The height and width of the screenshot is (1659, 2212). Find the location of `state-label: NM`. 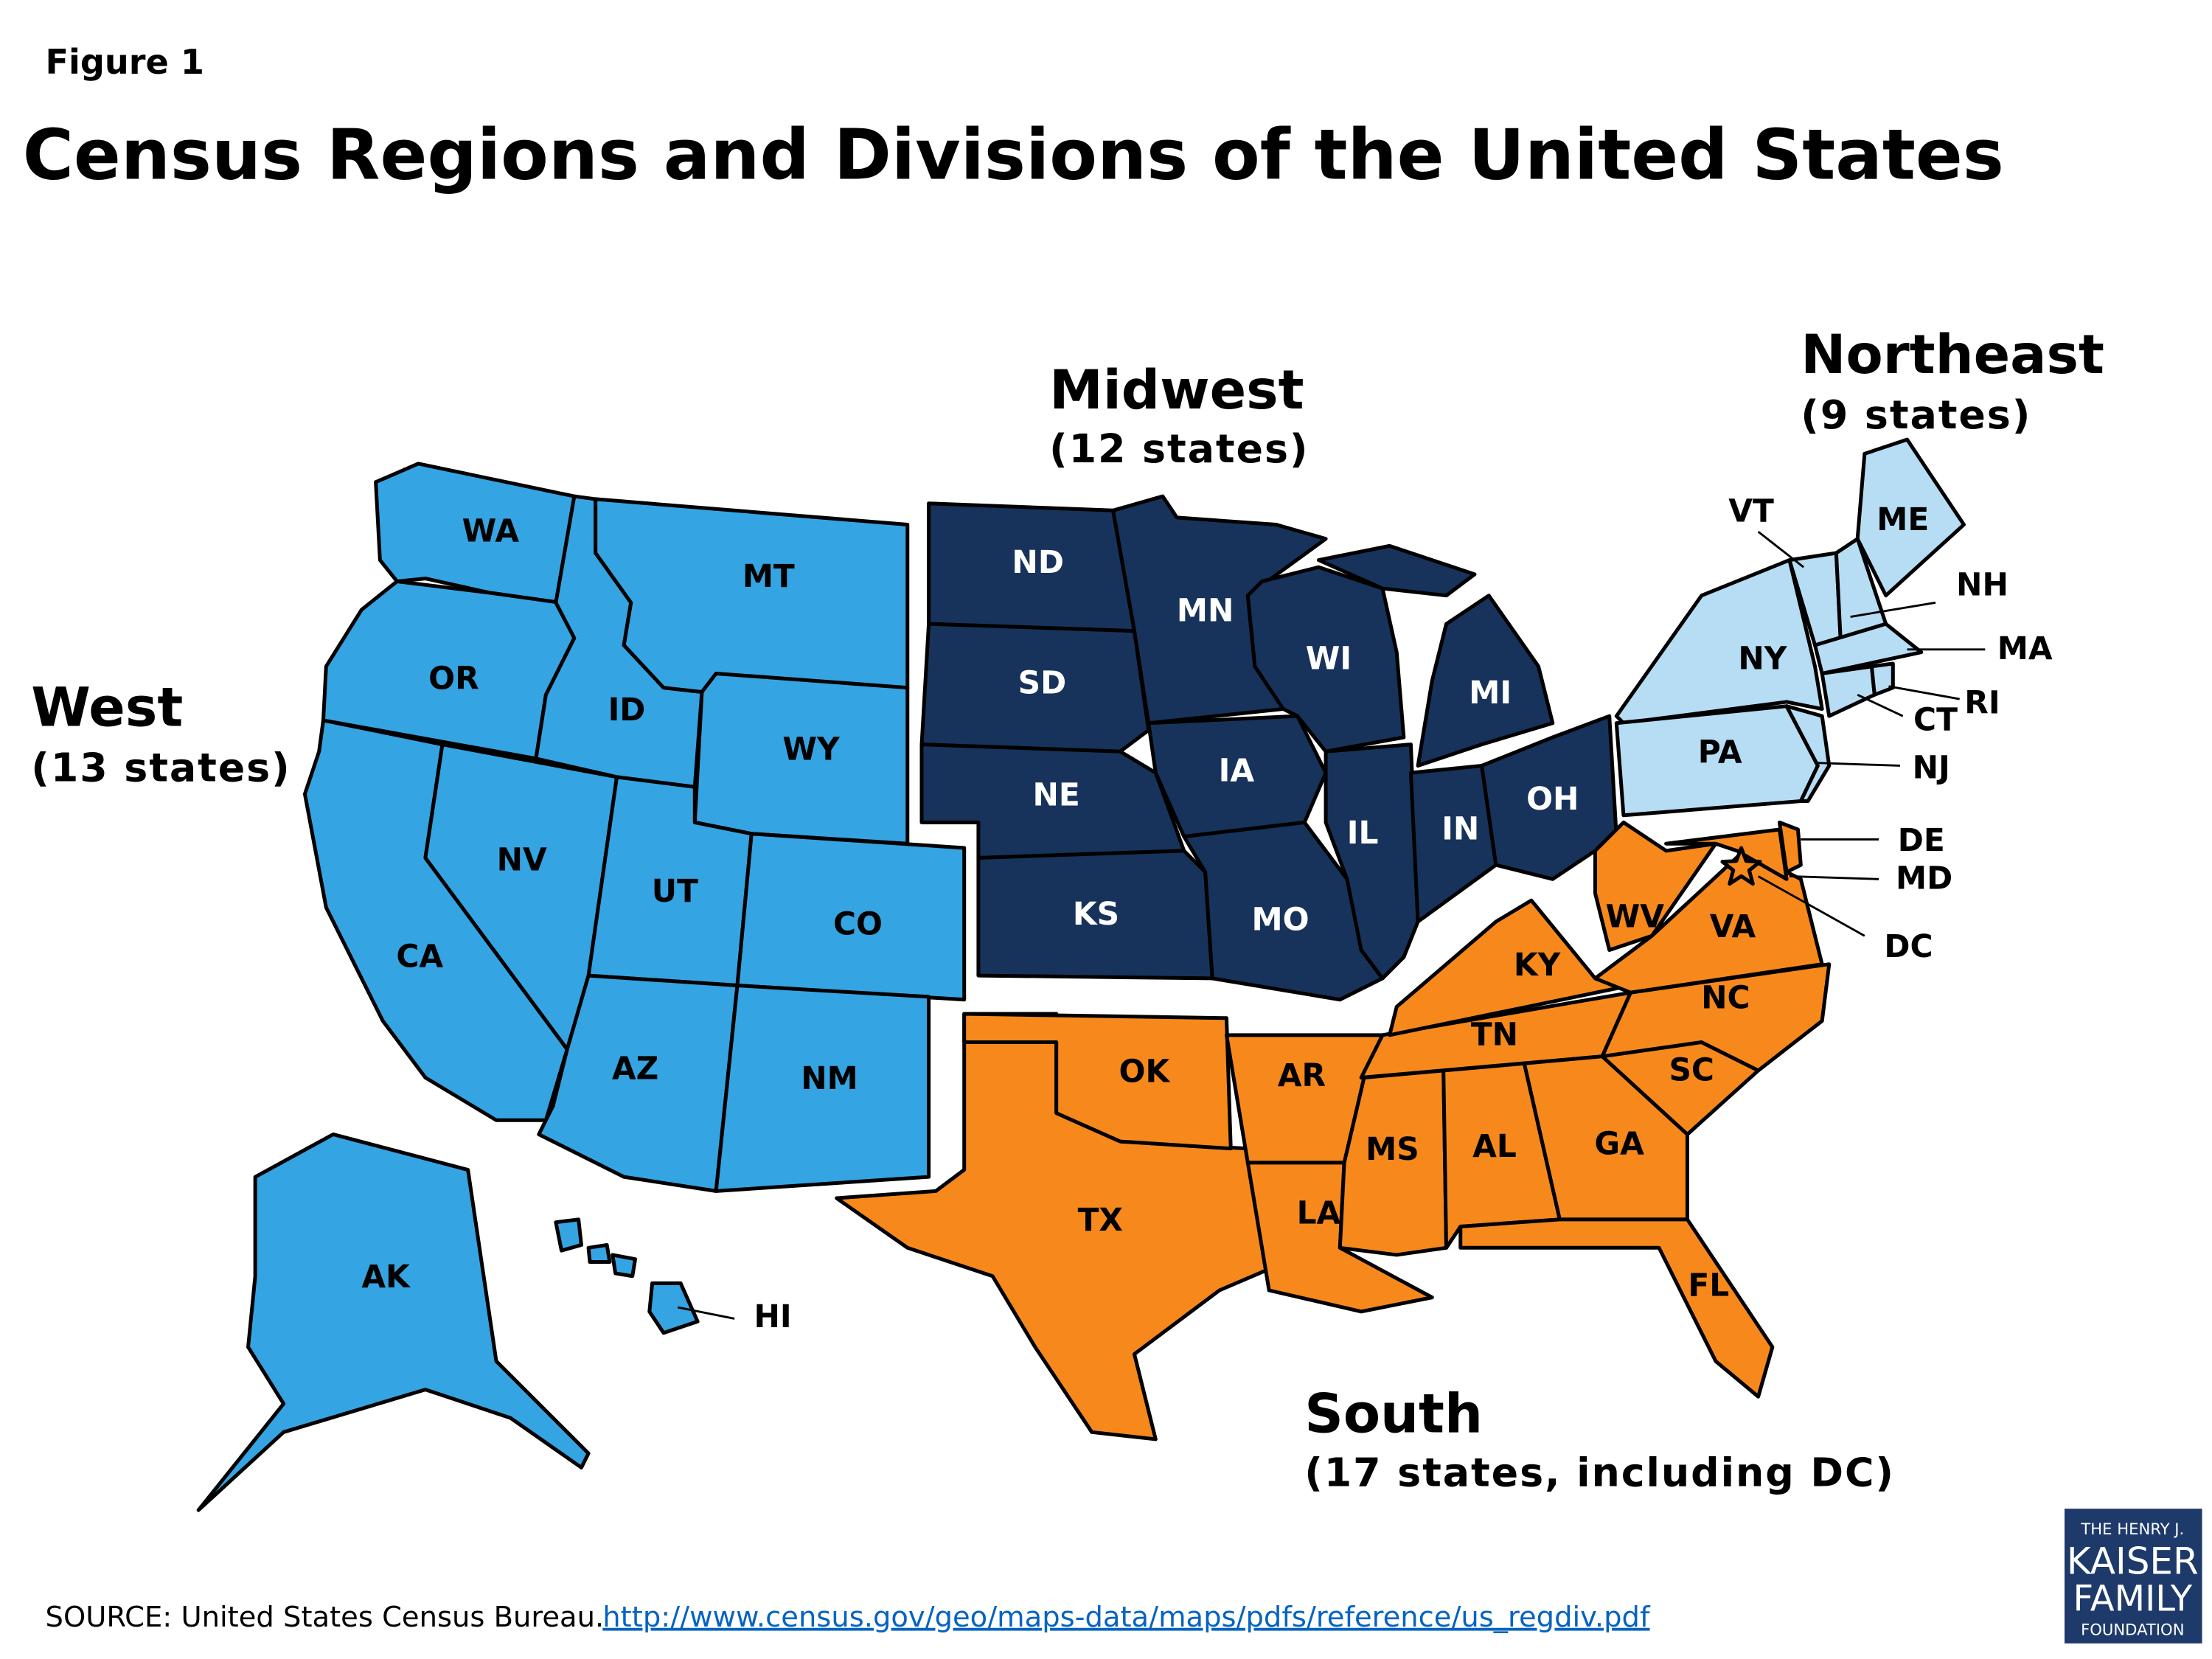

state-label: NM is located at coordinates (829, 1078).